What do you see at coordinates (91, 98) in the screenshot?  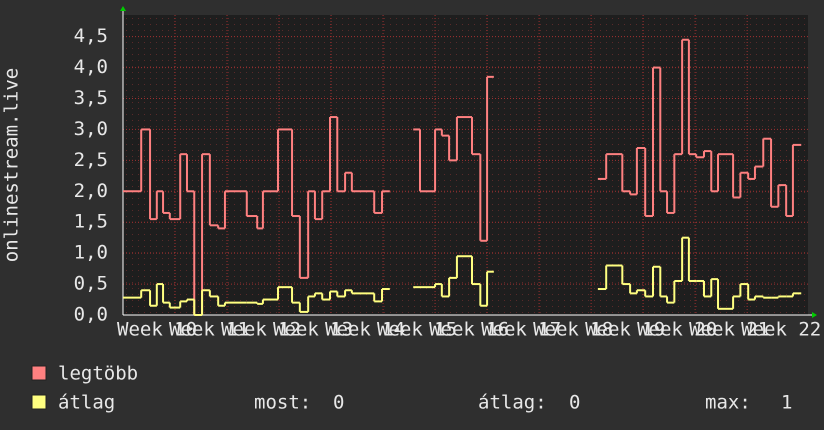 I see `y-tick-label: 3,5` at bounding box center [91, 98].